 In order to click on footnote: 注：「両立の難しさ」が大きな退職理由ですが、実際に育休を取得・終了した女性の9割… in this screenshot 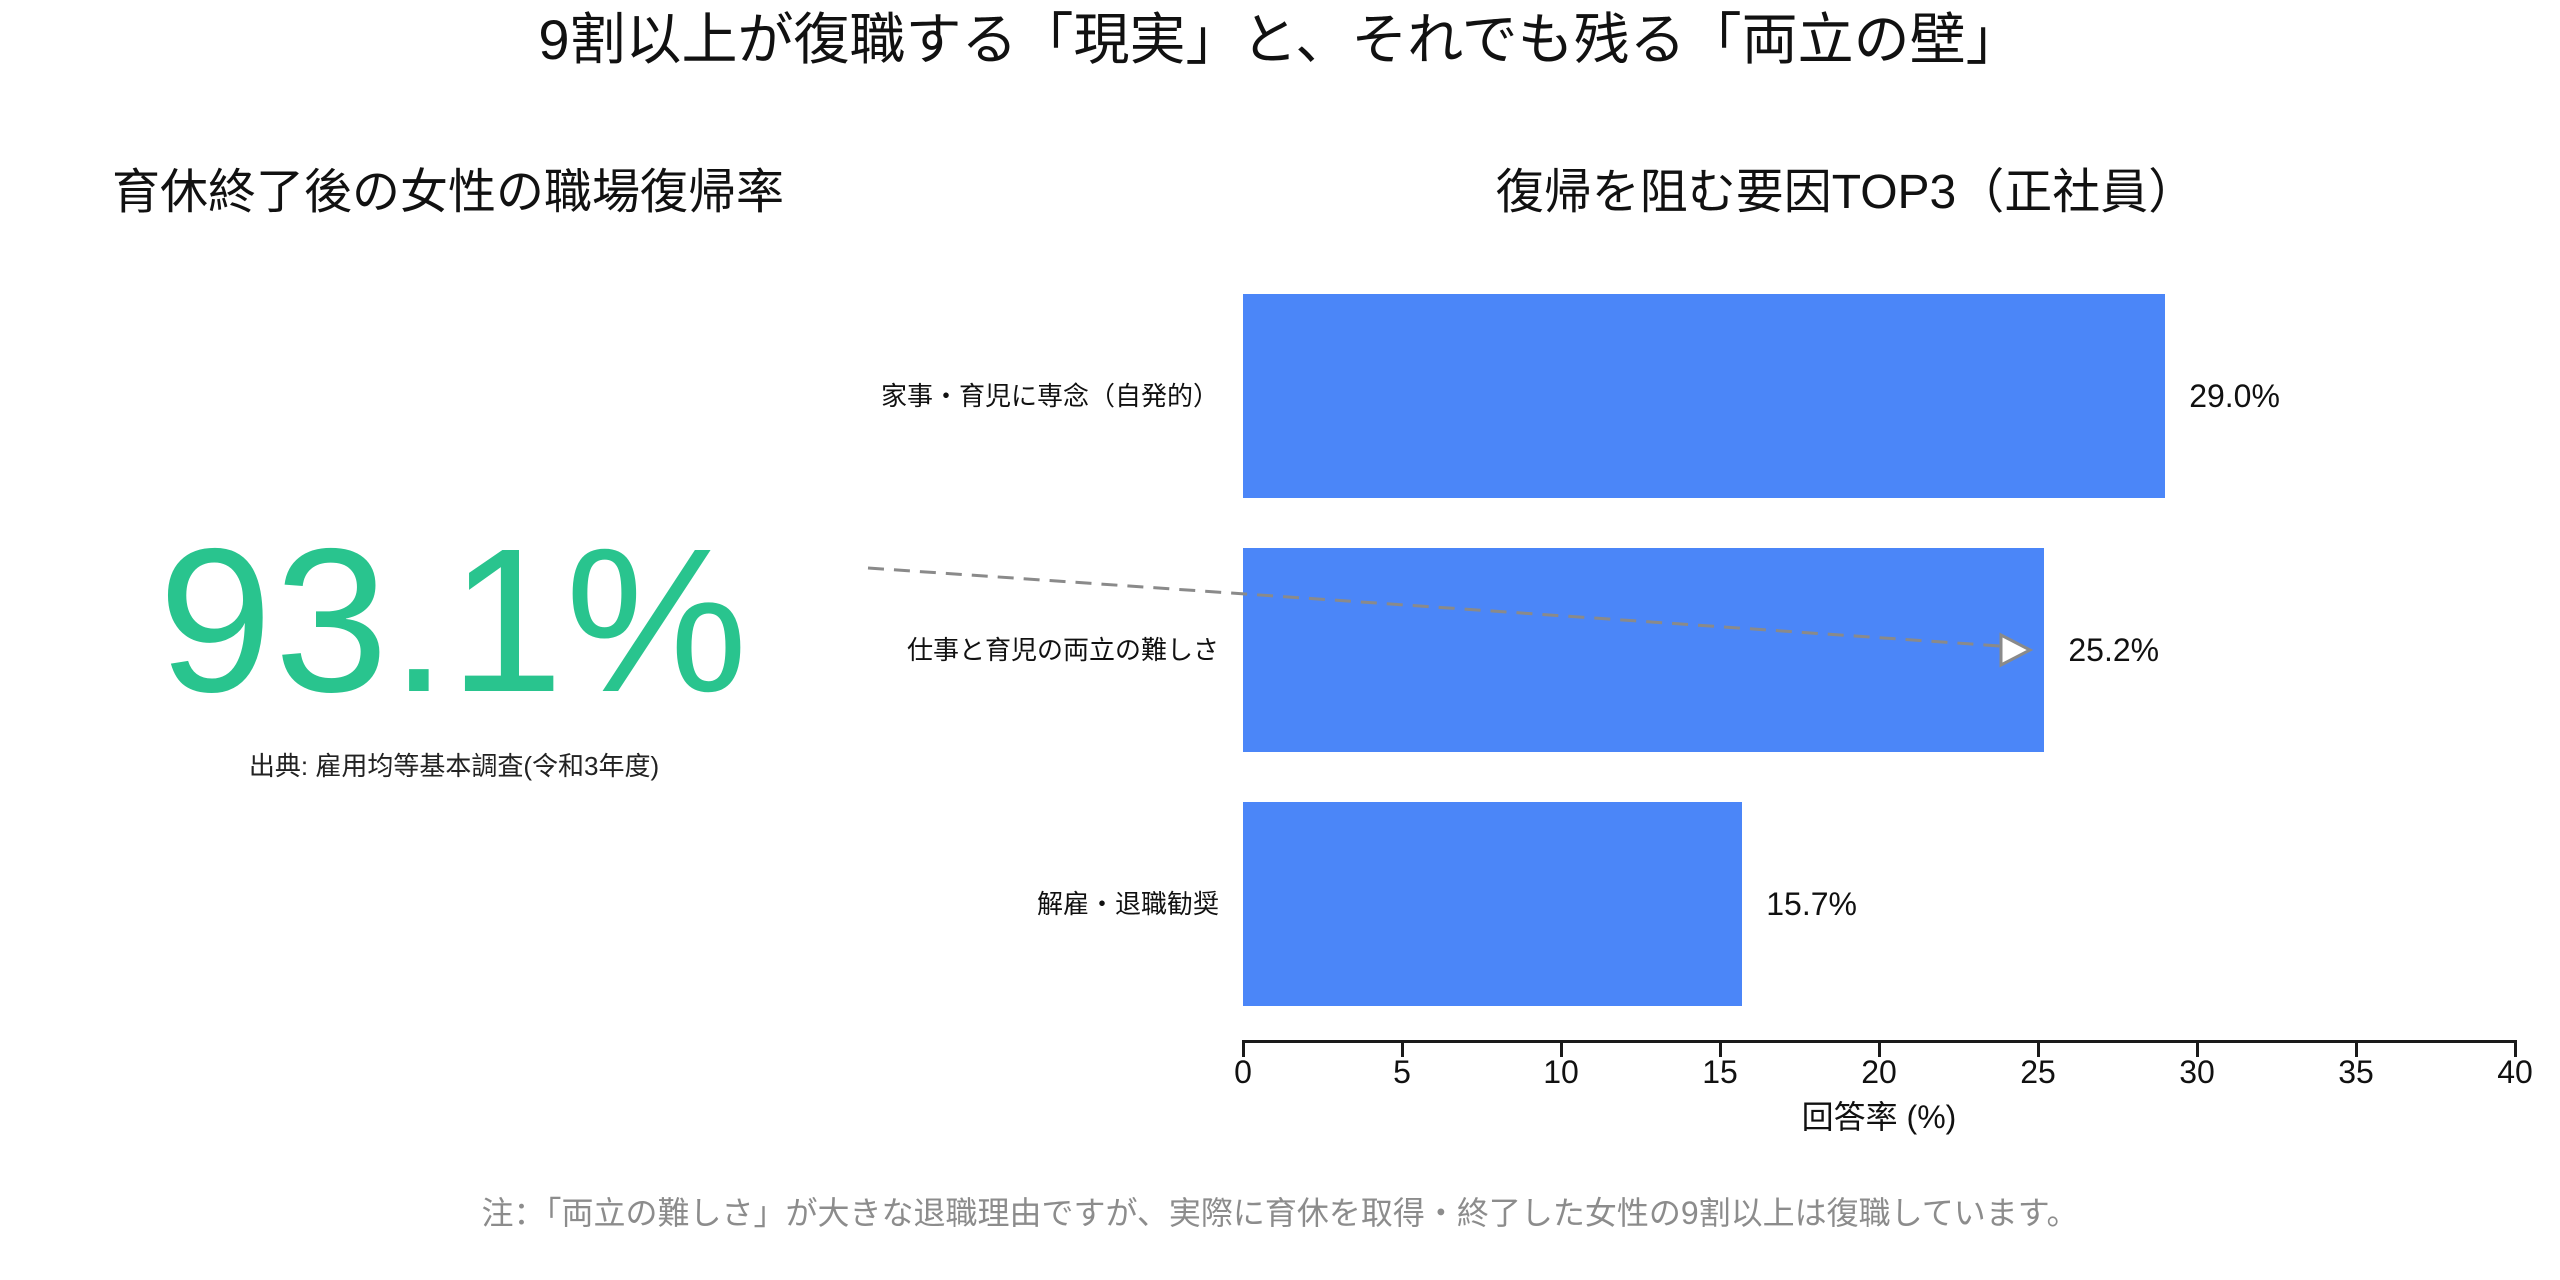, I will do `click(1280, 1213)`.